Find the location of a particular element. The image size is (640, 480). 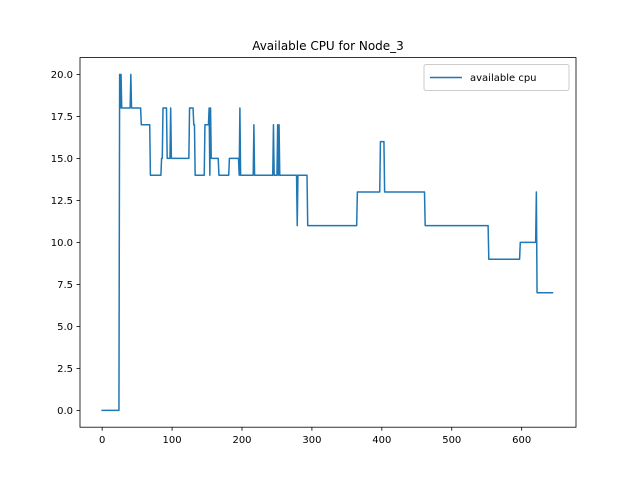

y-axis-ticks: 0.0 2.5 5.0 7.5 10.0 12.5 15.0 17.5 20.0 is located at coordinates (65, 243).